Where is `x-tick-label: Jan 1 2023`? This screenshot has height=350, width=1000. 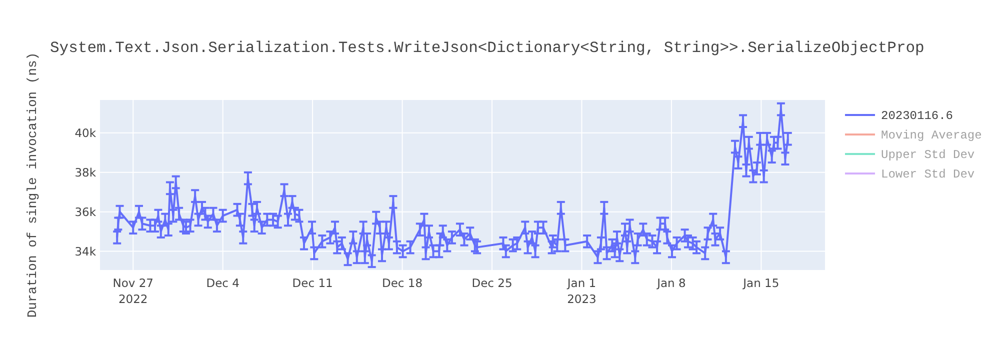
x-tick-label: Jan 1 2023 is located at coordinates (581, 291).